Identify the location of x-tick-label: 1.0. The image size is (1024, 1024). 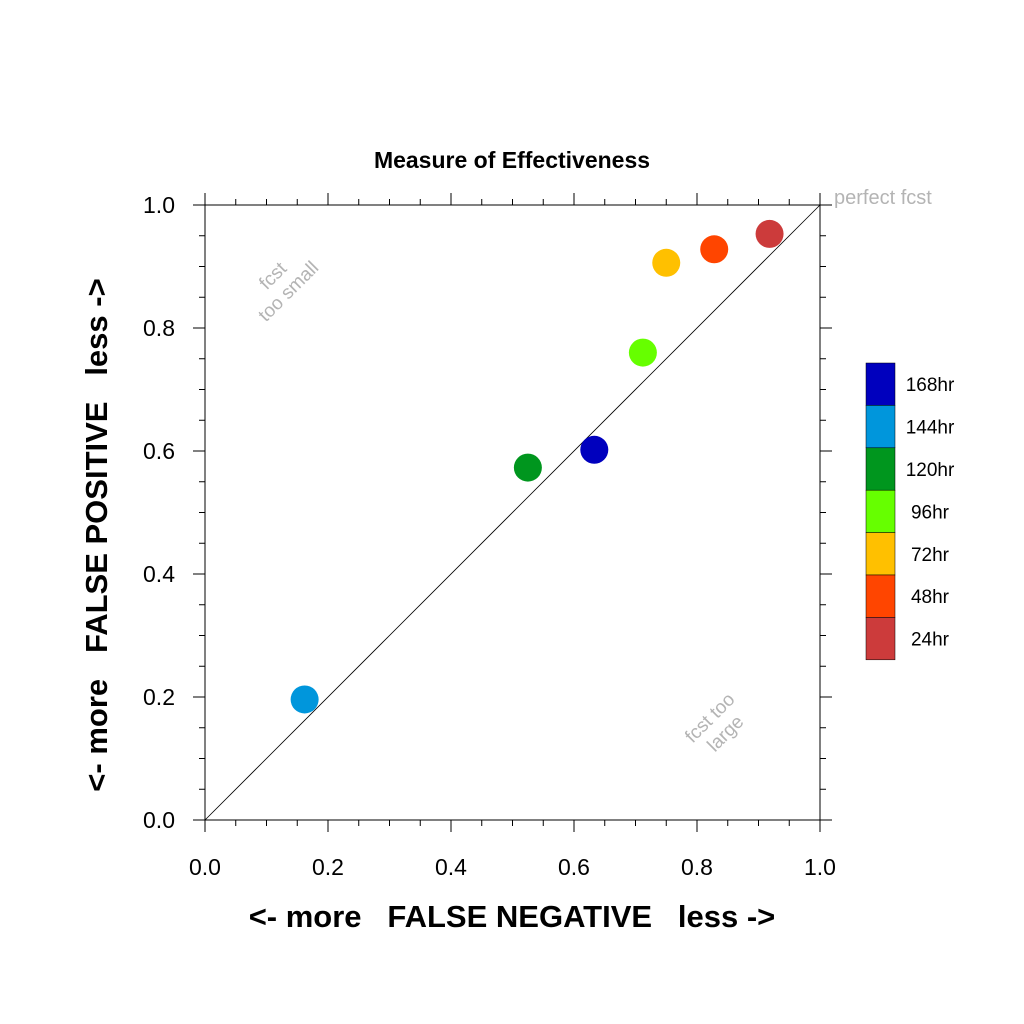
(820, 867).